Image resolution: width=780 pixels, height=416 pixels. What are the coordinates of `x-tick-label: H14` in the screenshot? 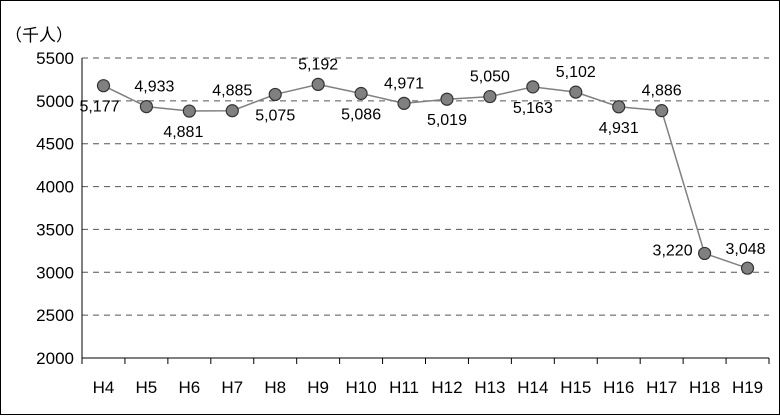 It's located at (532, 387).